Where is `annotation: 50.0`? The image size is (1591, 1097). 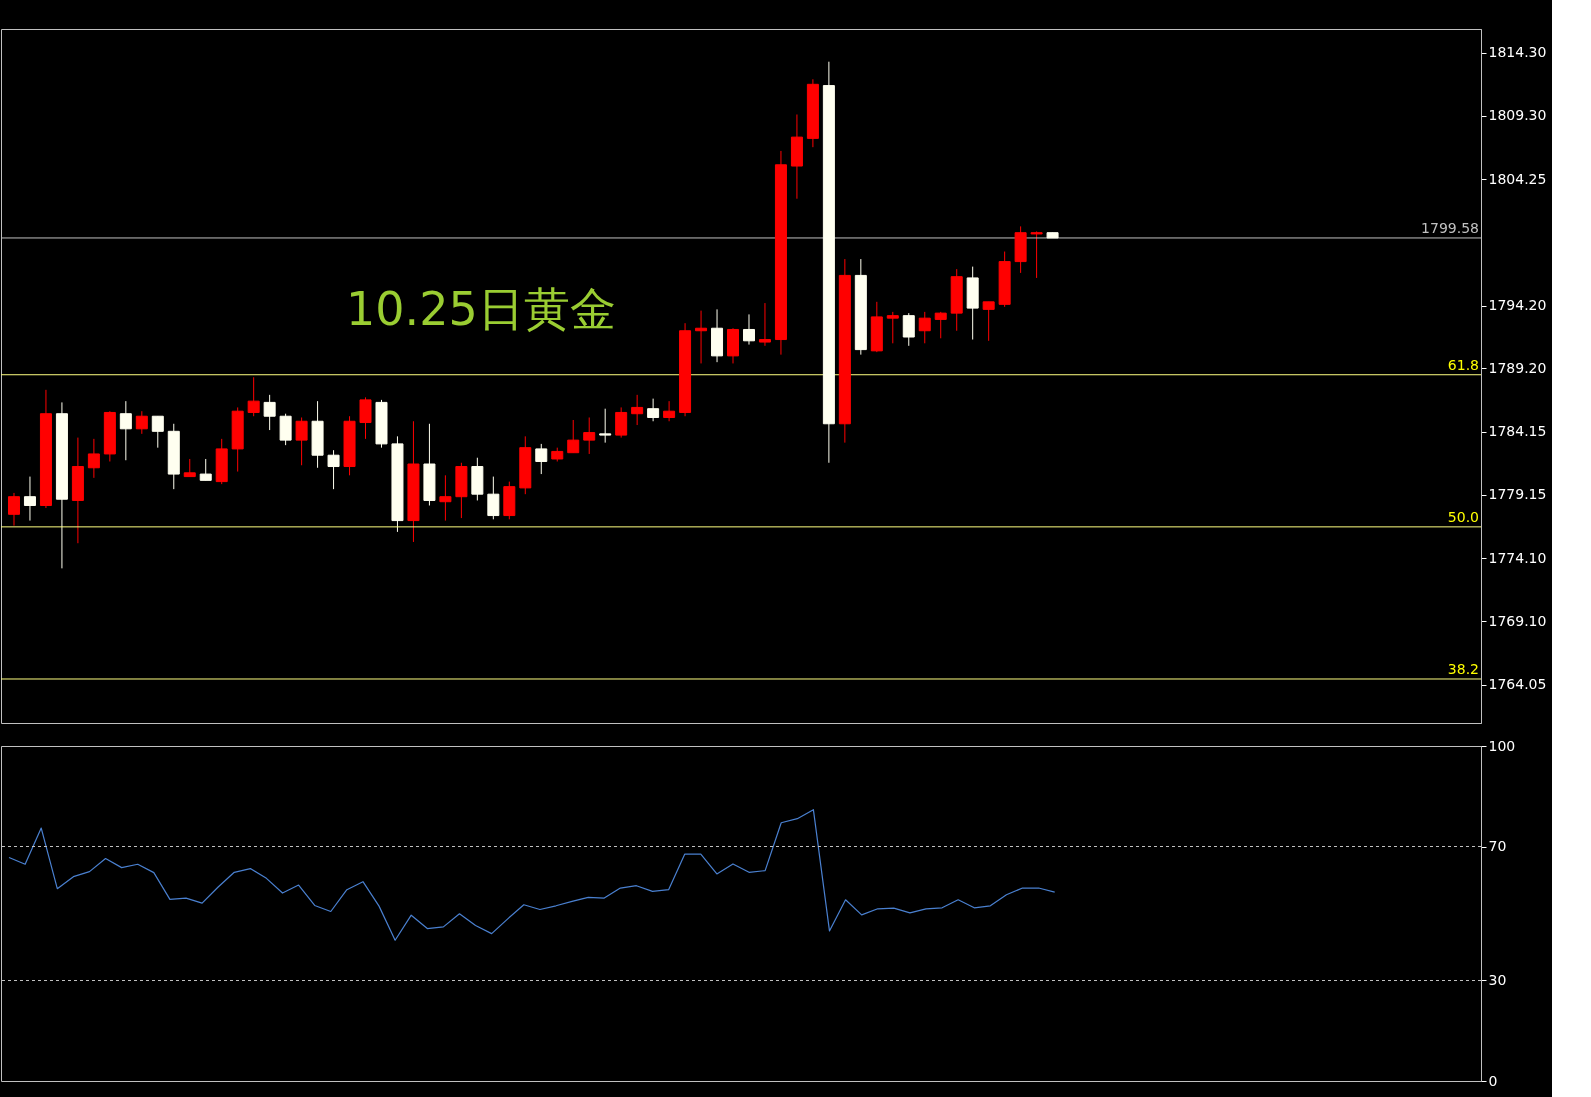
annotation: 50.0 is located at coordinates (1463, 516).